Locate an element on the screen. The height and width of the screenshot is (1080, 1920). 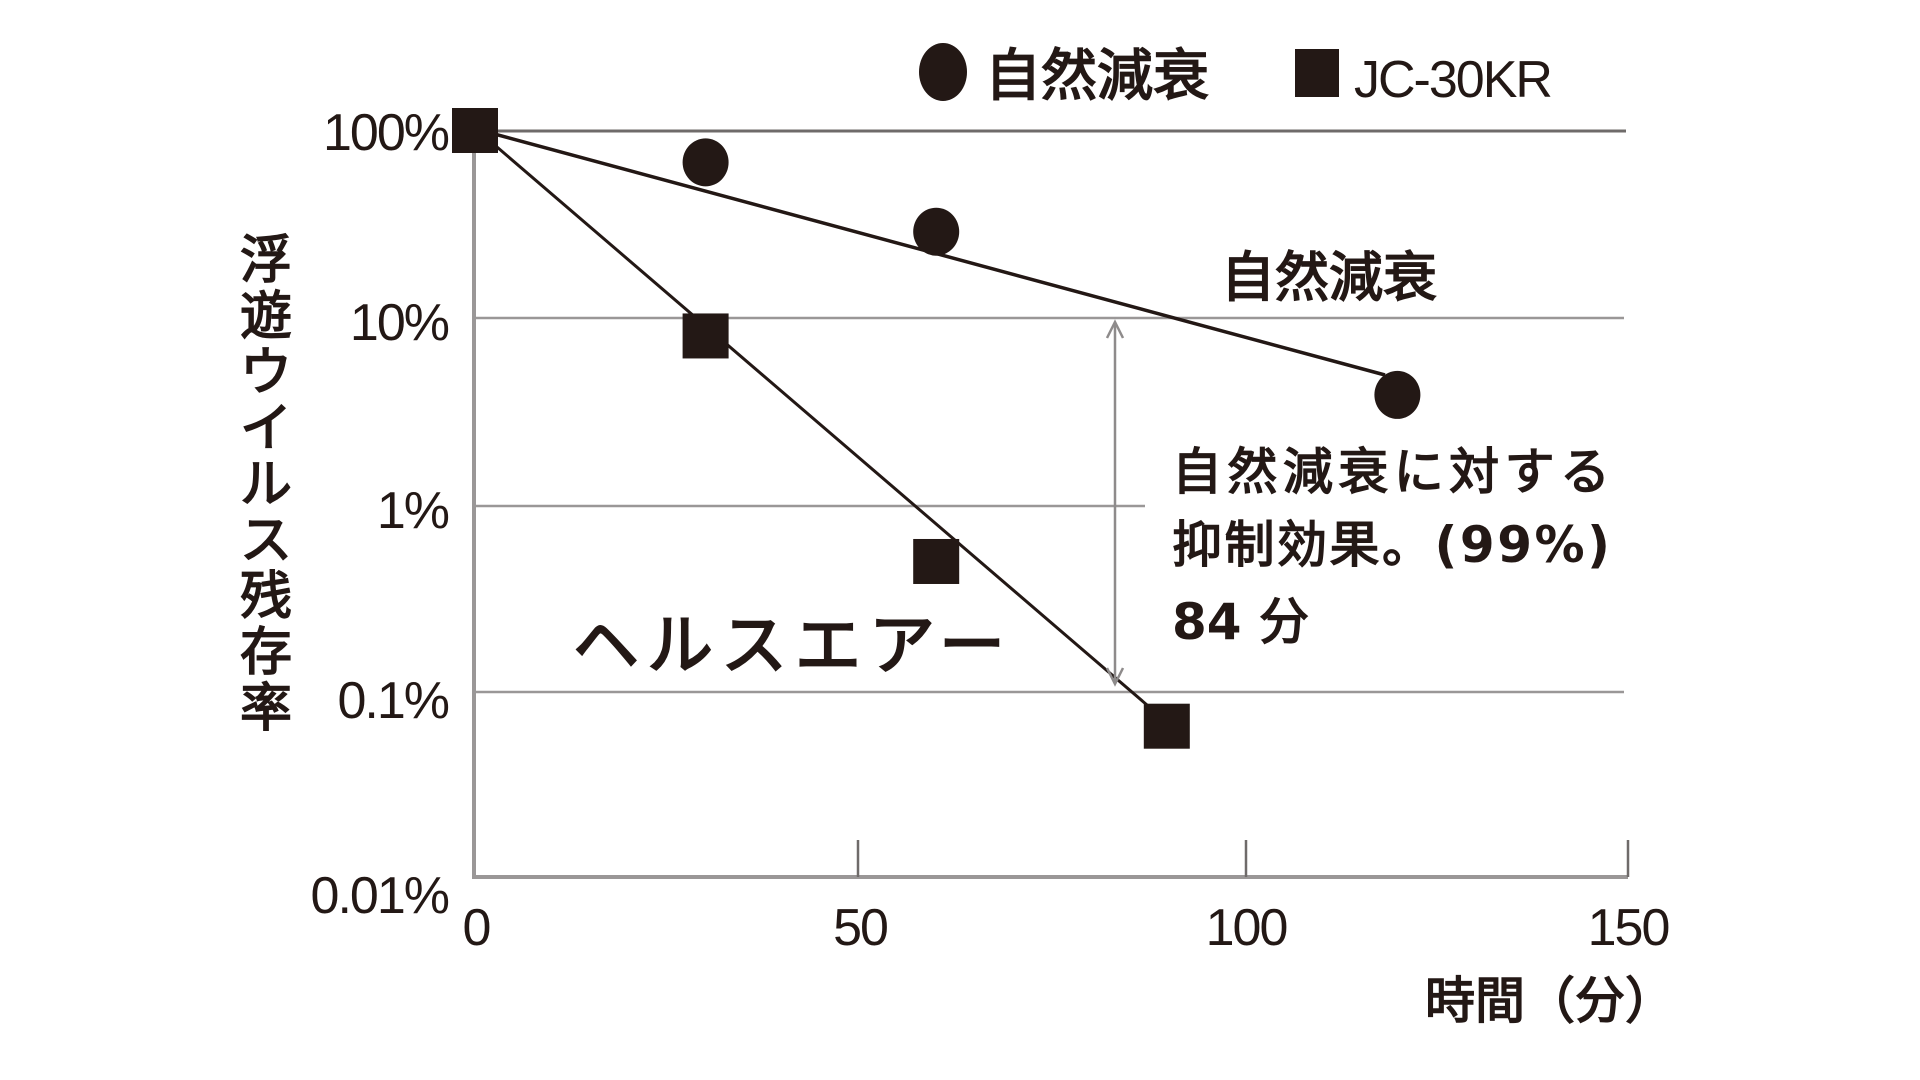
x-tick-label-100: 100 is located at coordinates (1246, 928).